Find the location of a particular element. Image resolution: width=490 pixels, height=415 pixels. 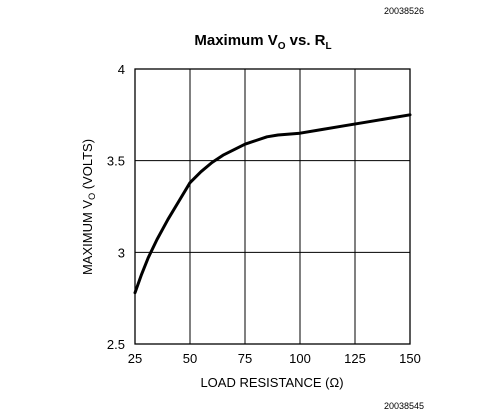

chart-title: Maximum VO vs. RL is located at coordinates (262, 42).